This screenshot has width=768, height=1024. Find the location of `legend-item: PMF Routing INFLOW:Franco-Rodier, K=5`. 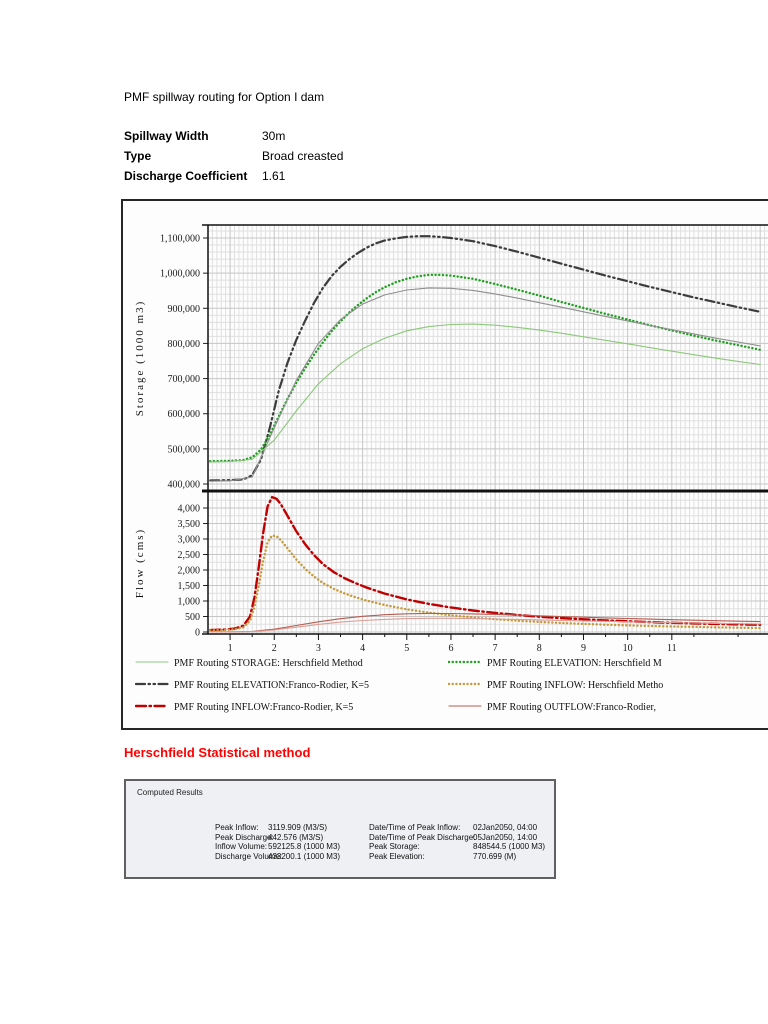

legend-item: PMF Routing INFLOW:Franco-Rodier, K=5 is located at coordinates (291, 707).